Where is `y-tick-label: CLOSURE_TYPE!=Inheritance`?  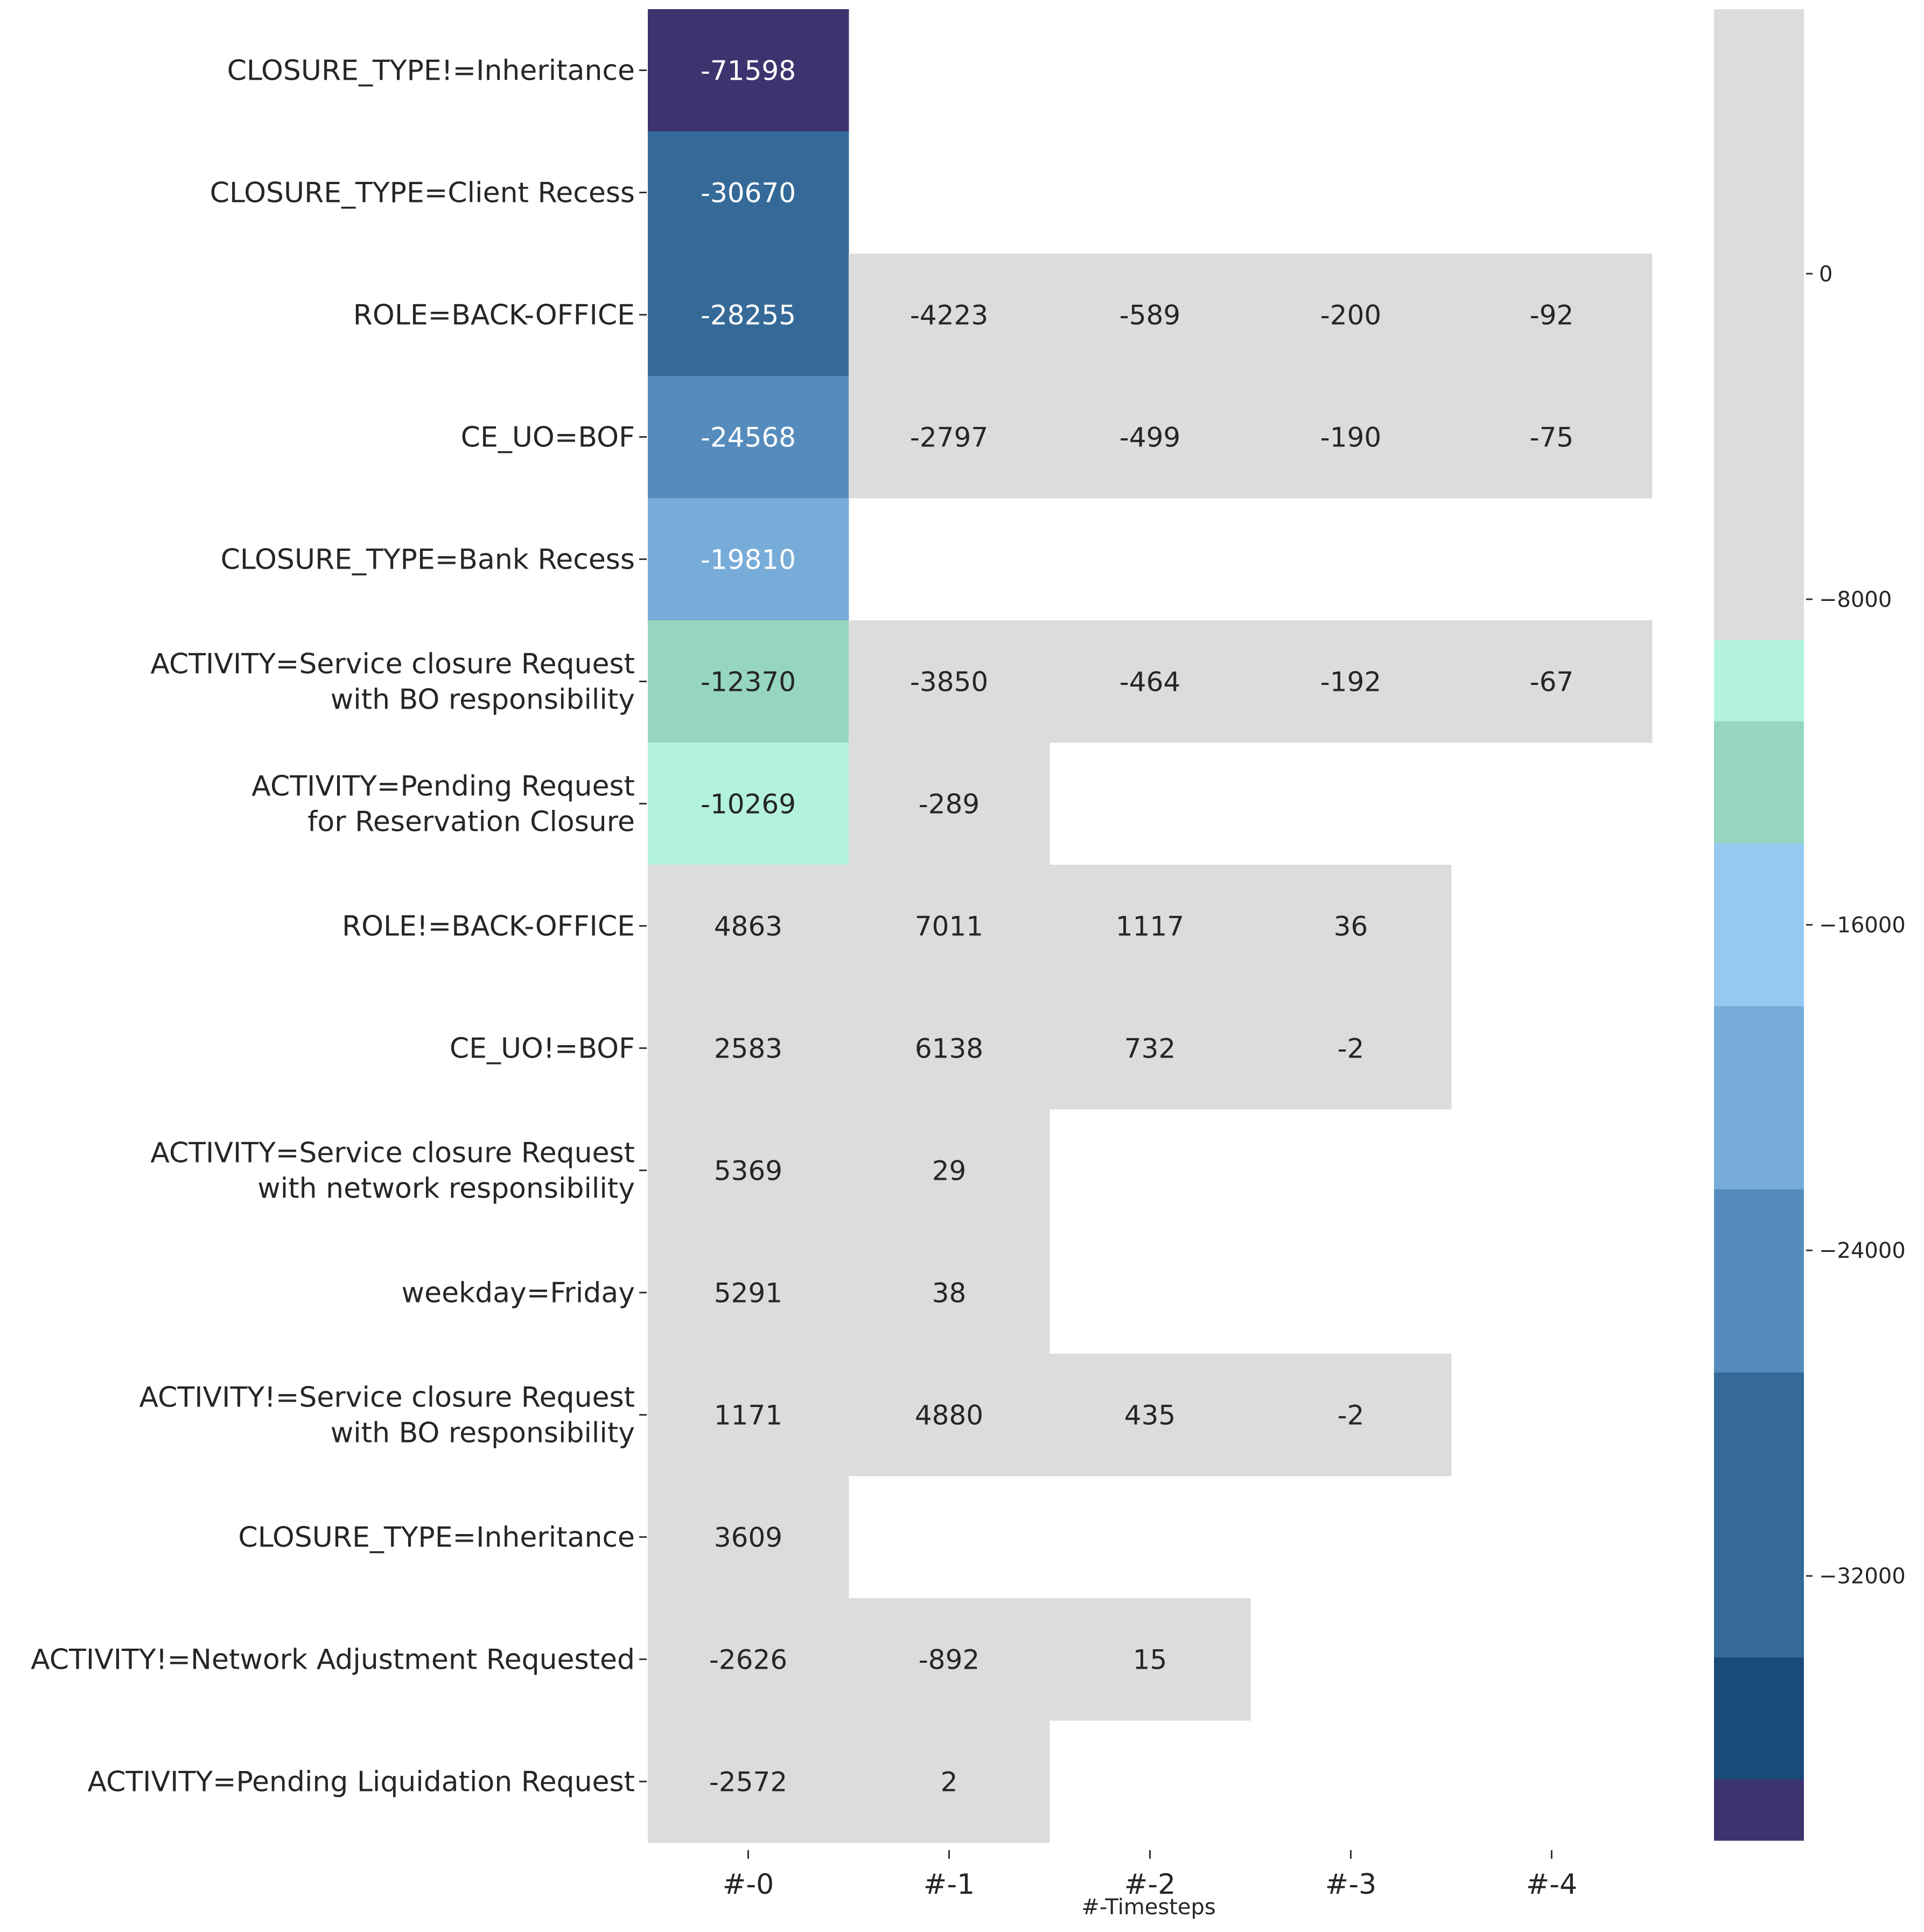
y-tick-label: CLOSURE_TYPE!=Inheritance is located at coordinates (431, 71).